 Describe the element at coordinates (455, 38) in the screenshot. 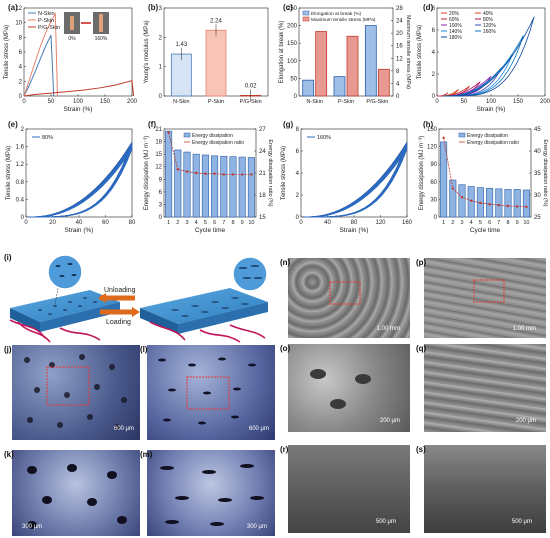

I see `legend-label: 180%` at that location.